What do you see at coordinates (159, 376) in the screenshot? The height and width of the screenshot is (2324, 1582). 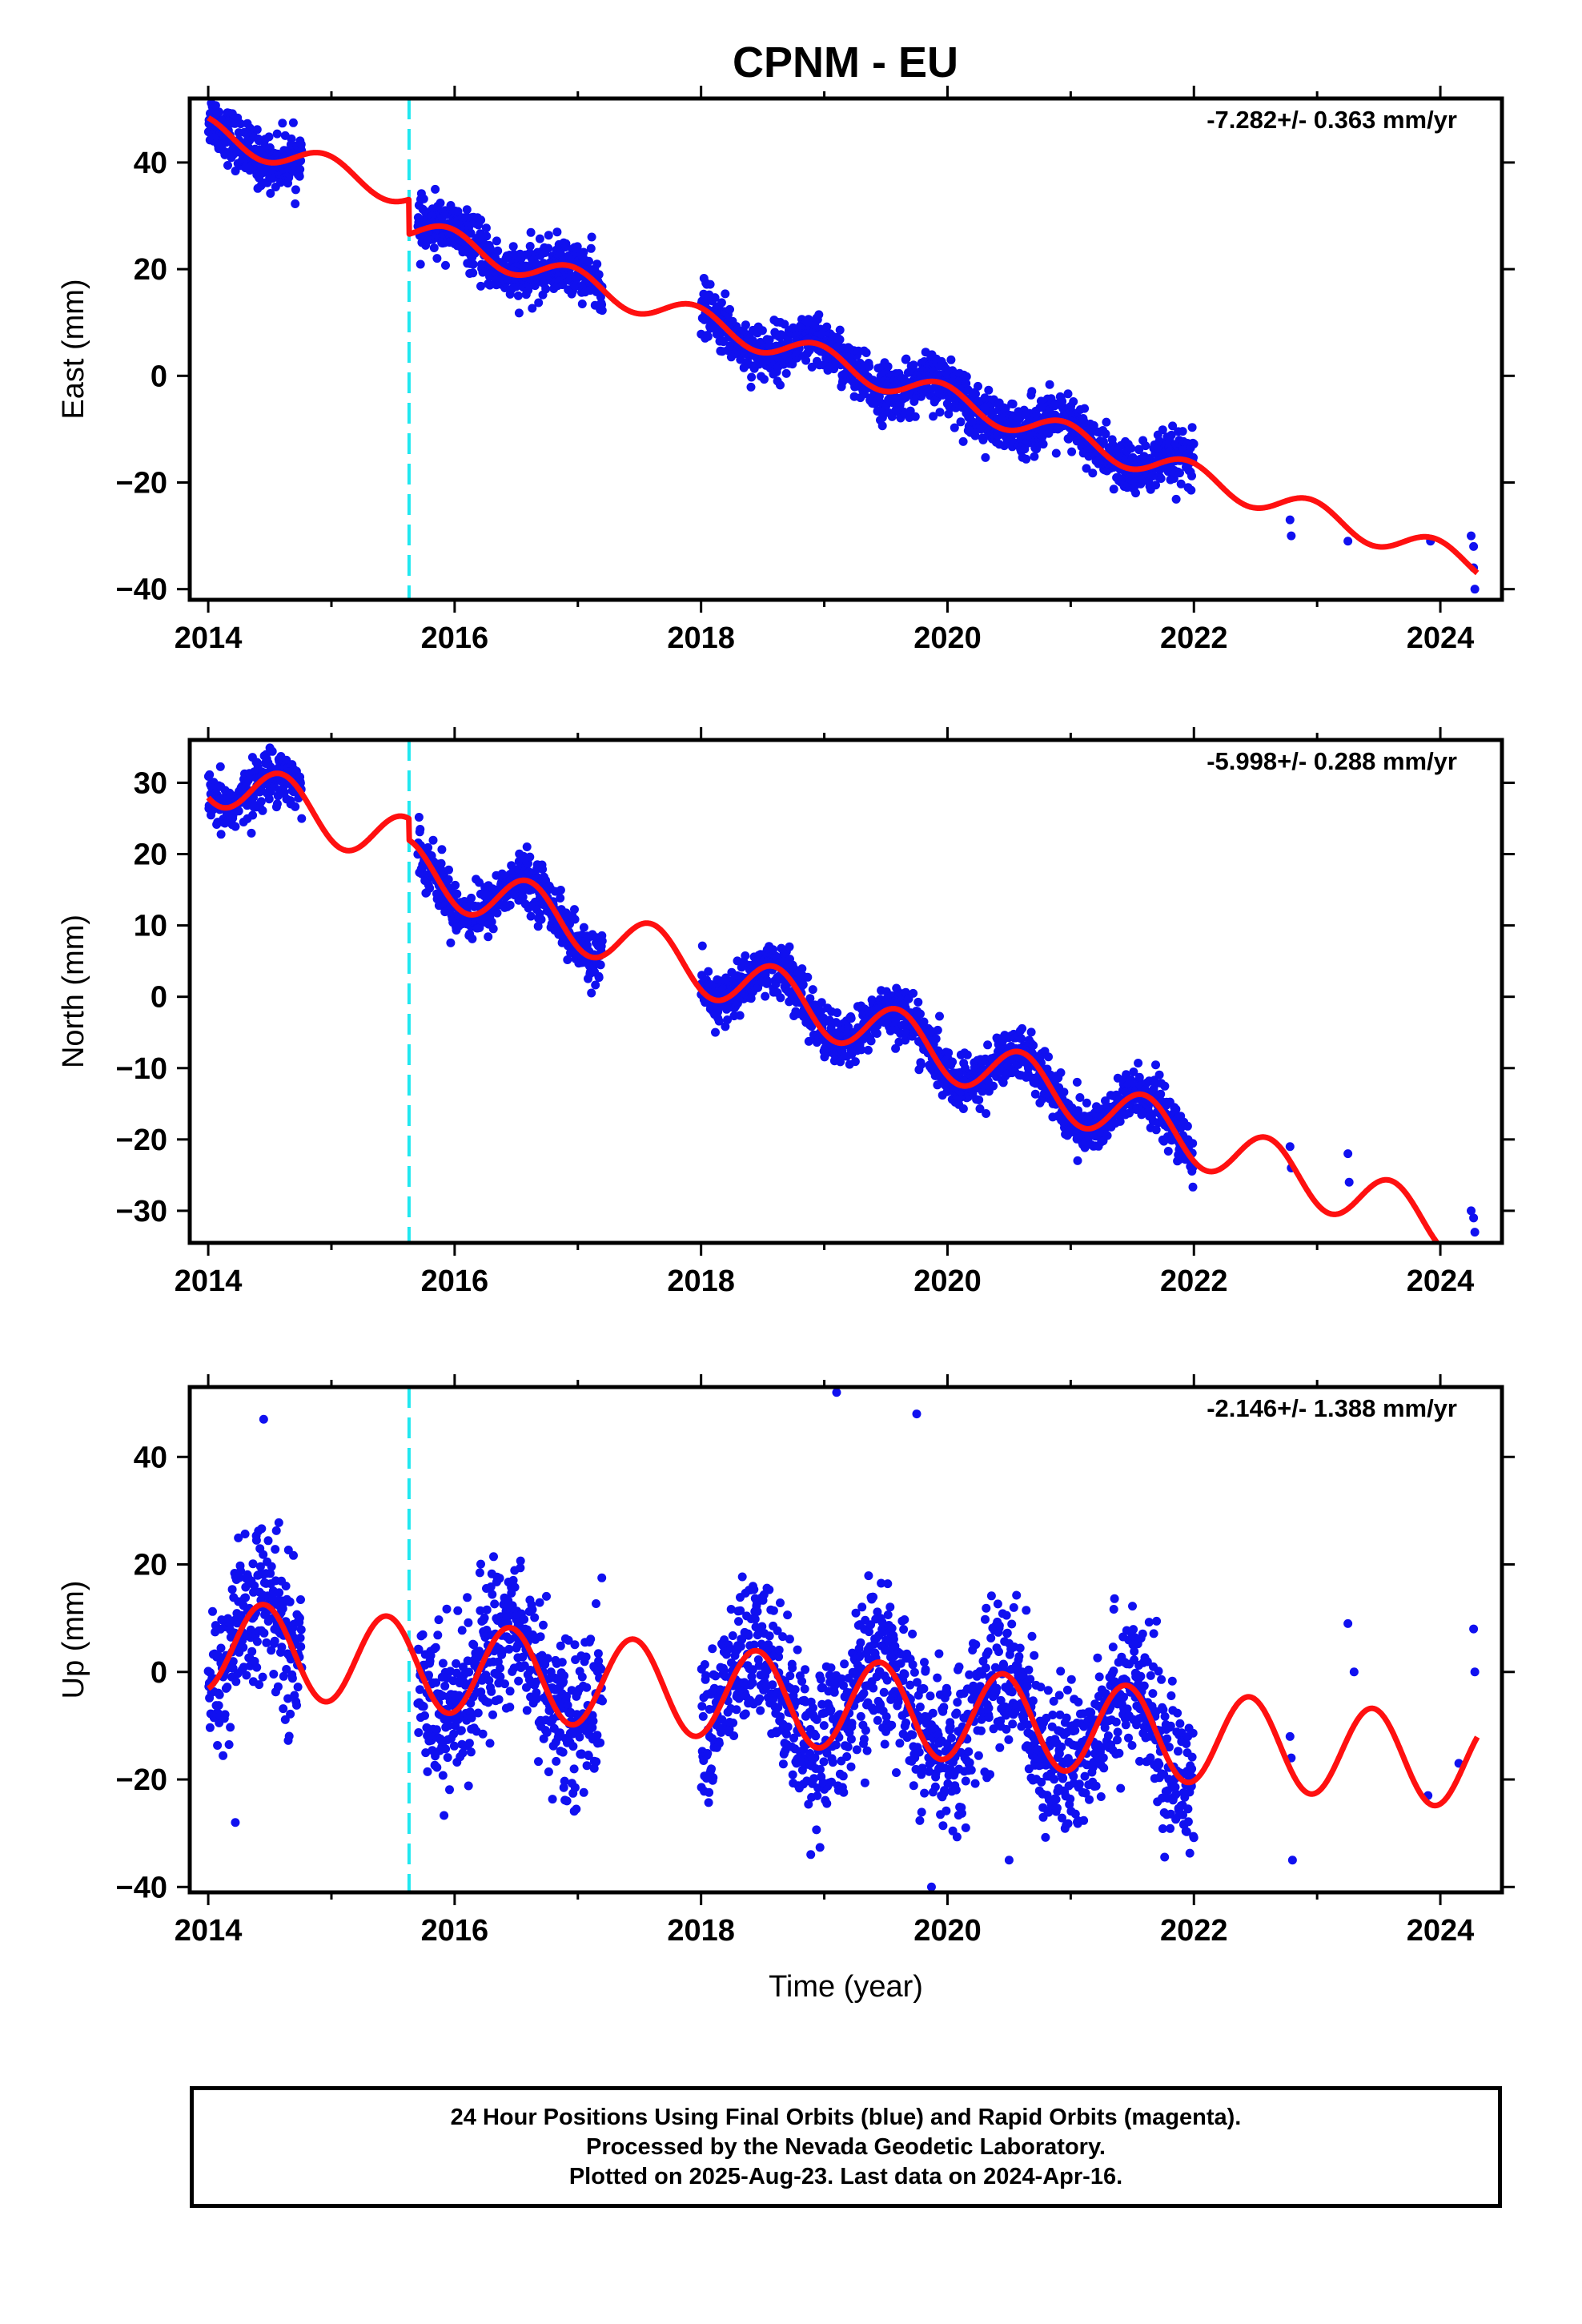 I see `y-tick-label: 0` at bounding box center [159, 376].